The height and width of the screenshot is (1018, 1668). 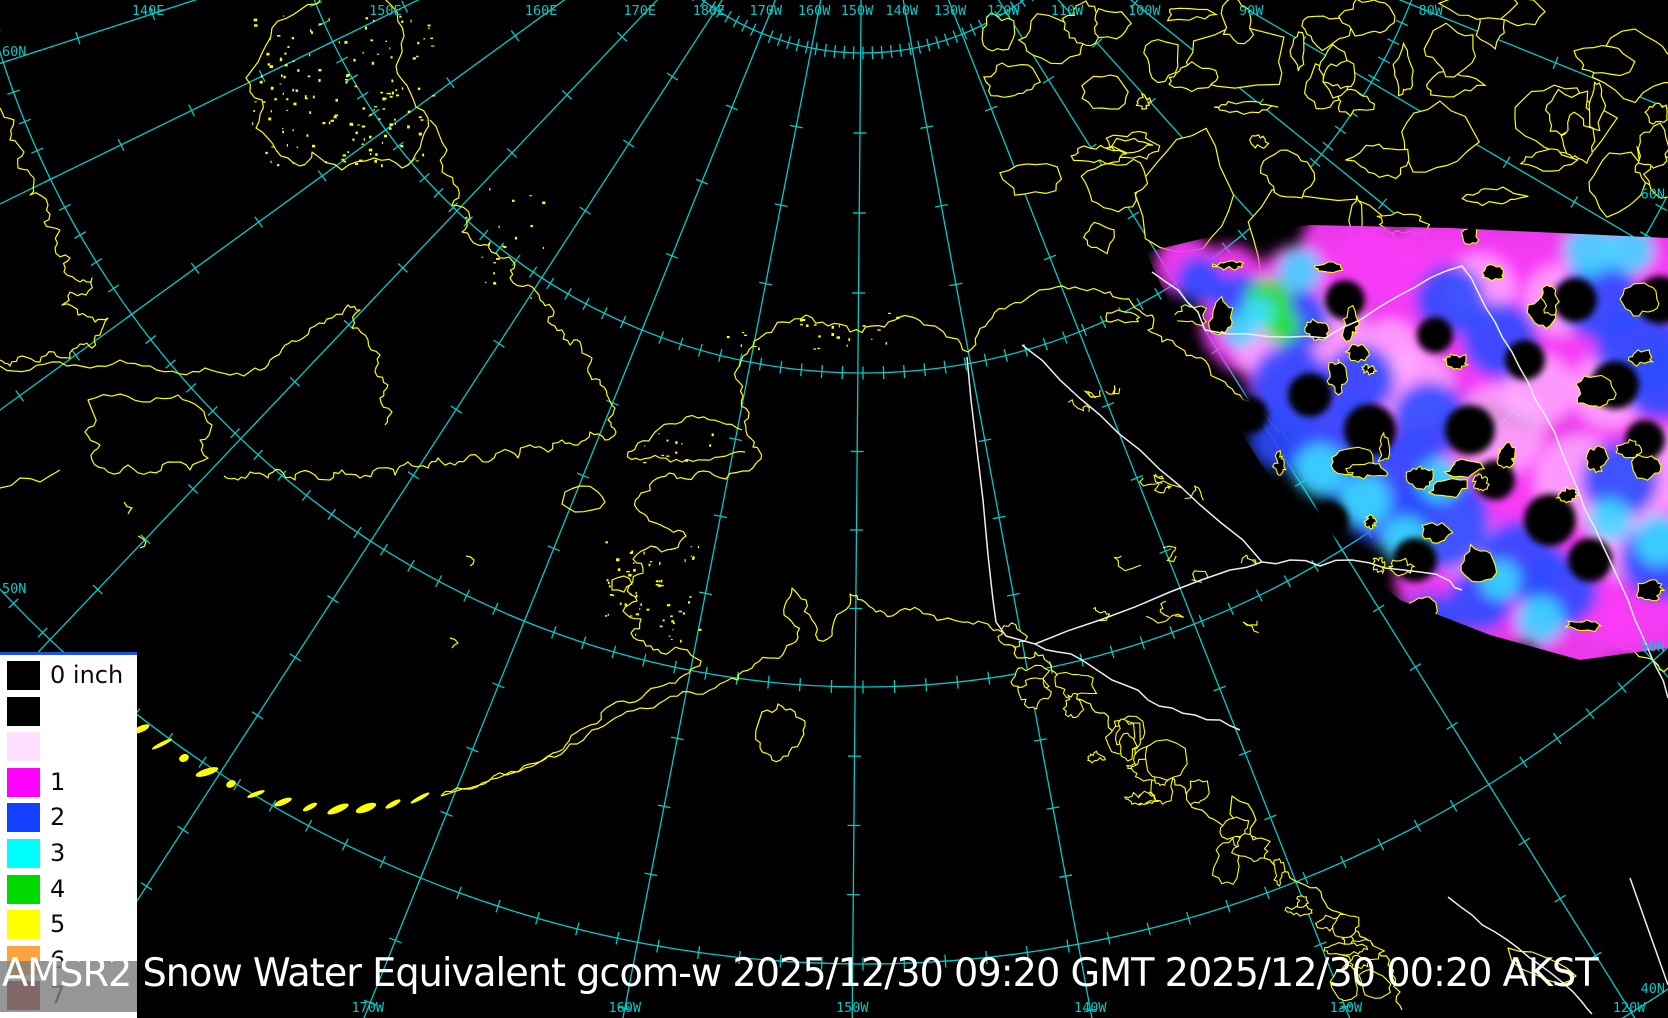 I want to click on lon-label-top: 140E, so click(x=148, y=11).